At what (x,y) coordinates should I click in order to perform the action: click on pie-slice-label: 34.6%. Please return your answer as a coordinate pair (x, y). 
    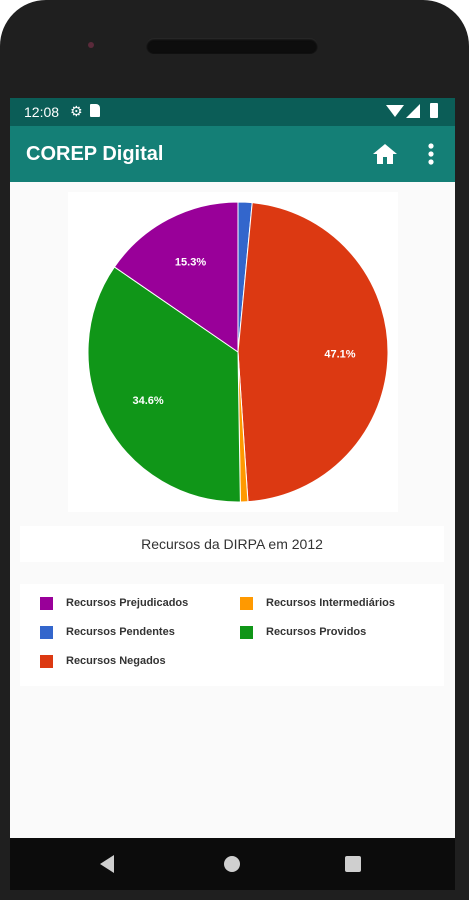
    Looking at the image, I should click on (147, 401).